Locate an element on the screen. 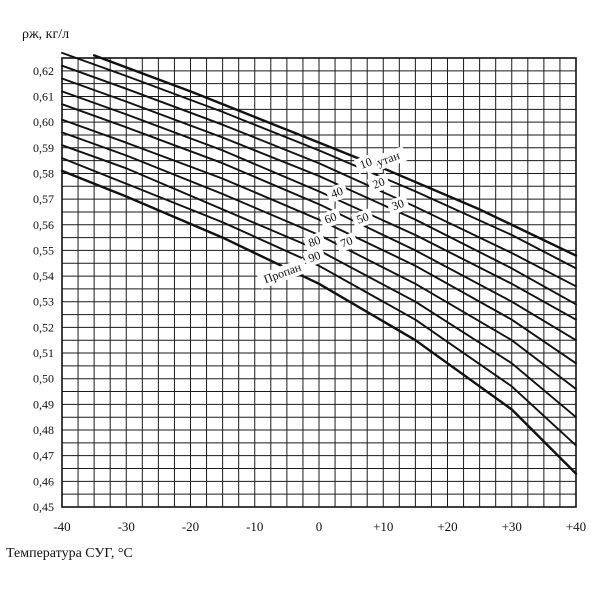 The image size is (604, 615). series-label: 10 is located at coordinates (366, 163).